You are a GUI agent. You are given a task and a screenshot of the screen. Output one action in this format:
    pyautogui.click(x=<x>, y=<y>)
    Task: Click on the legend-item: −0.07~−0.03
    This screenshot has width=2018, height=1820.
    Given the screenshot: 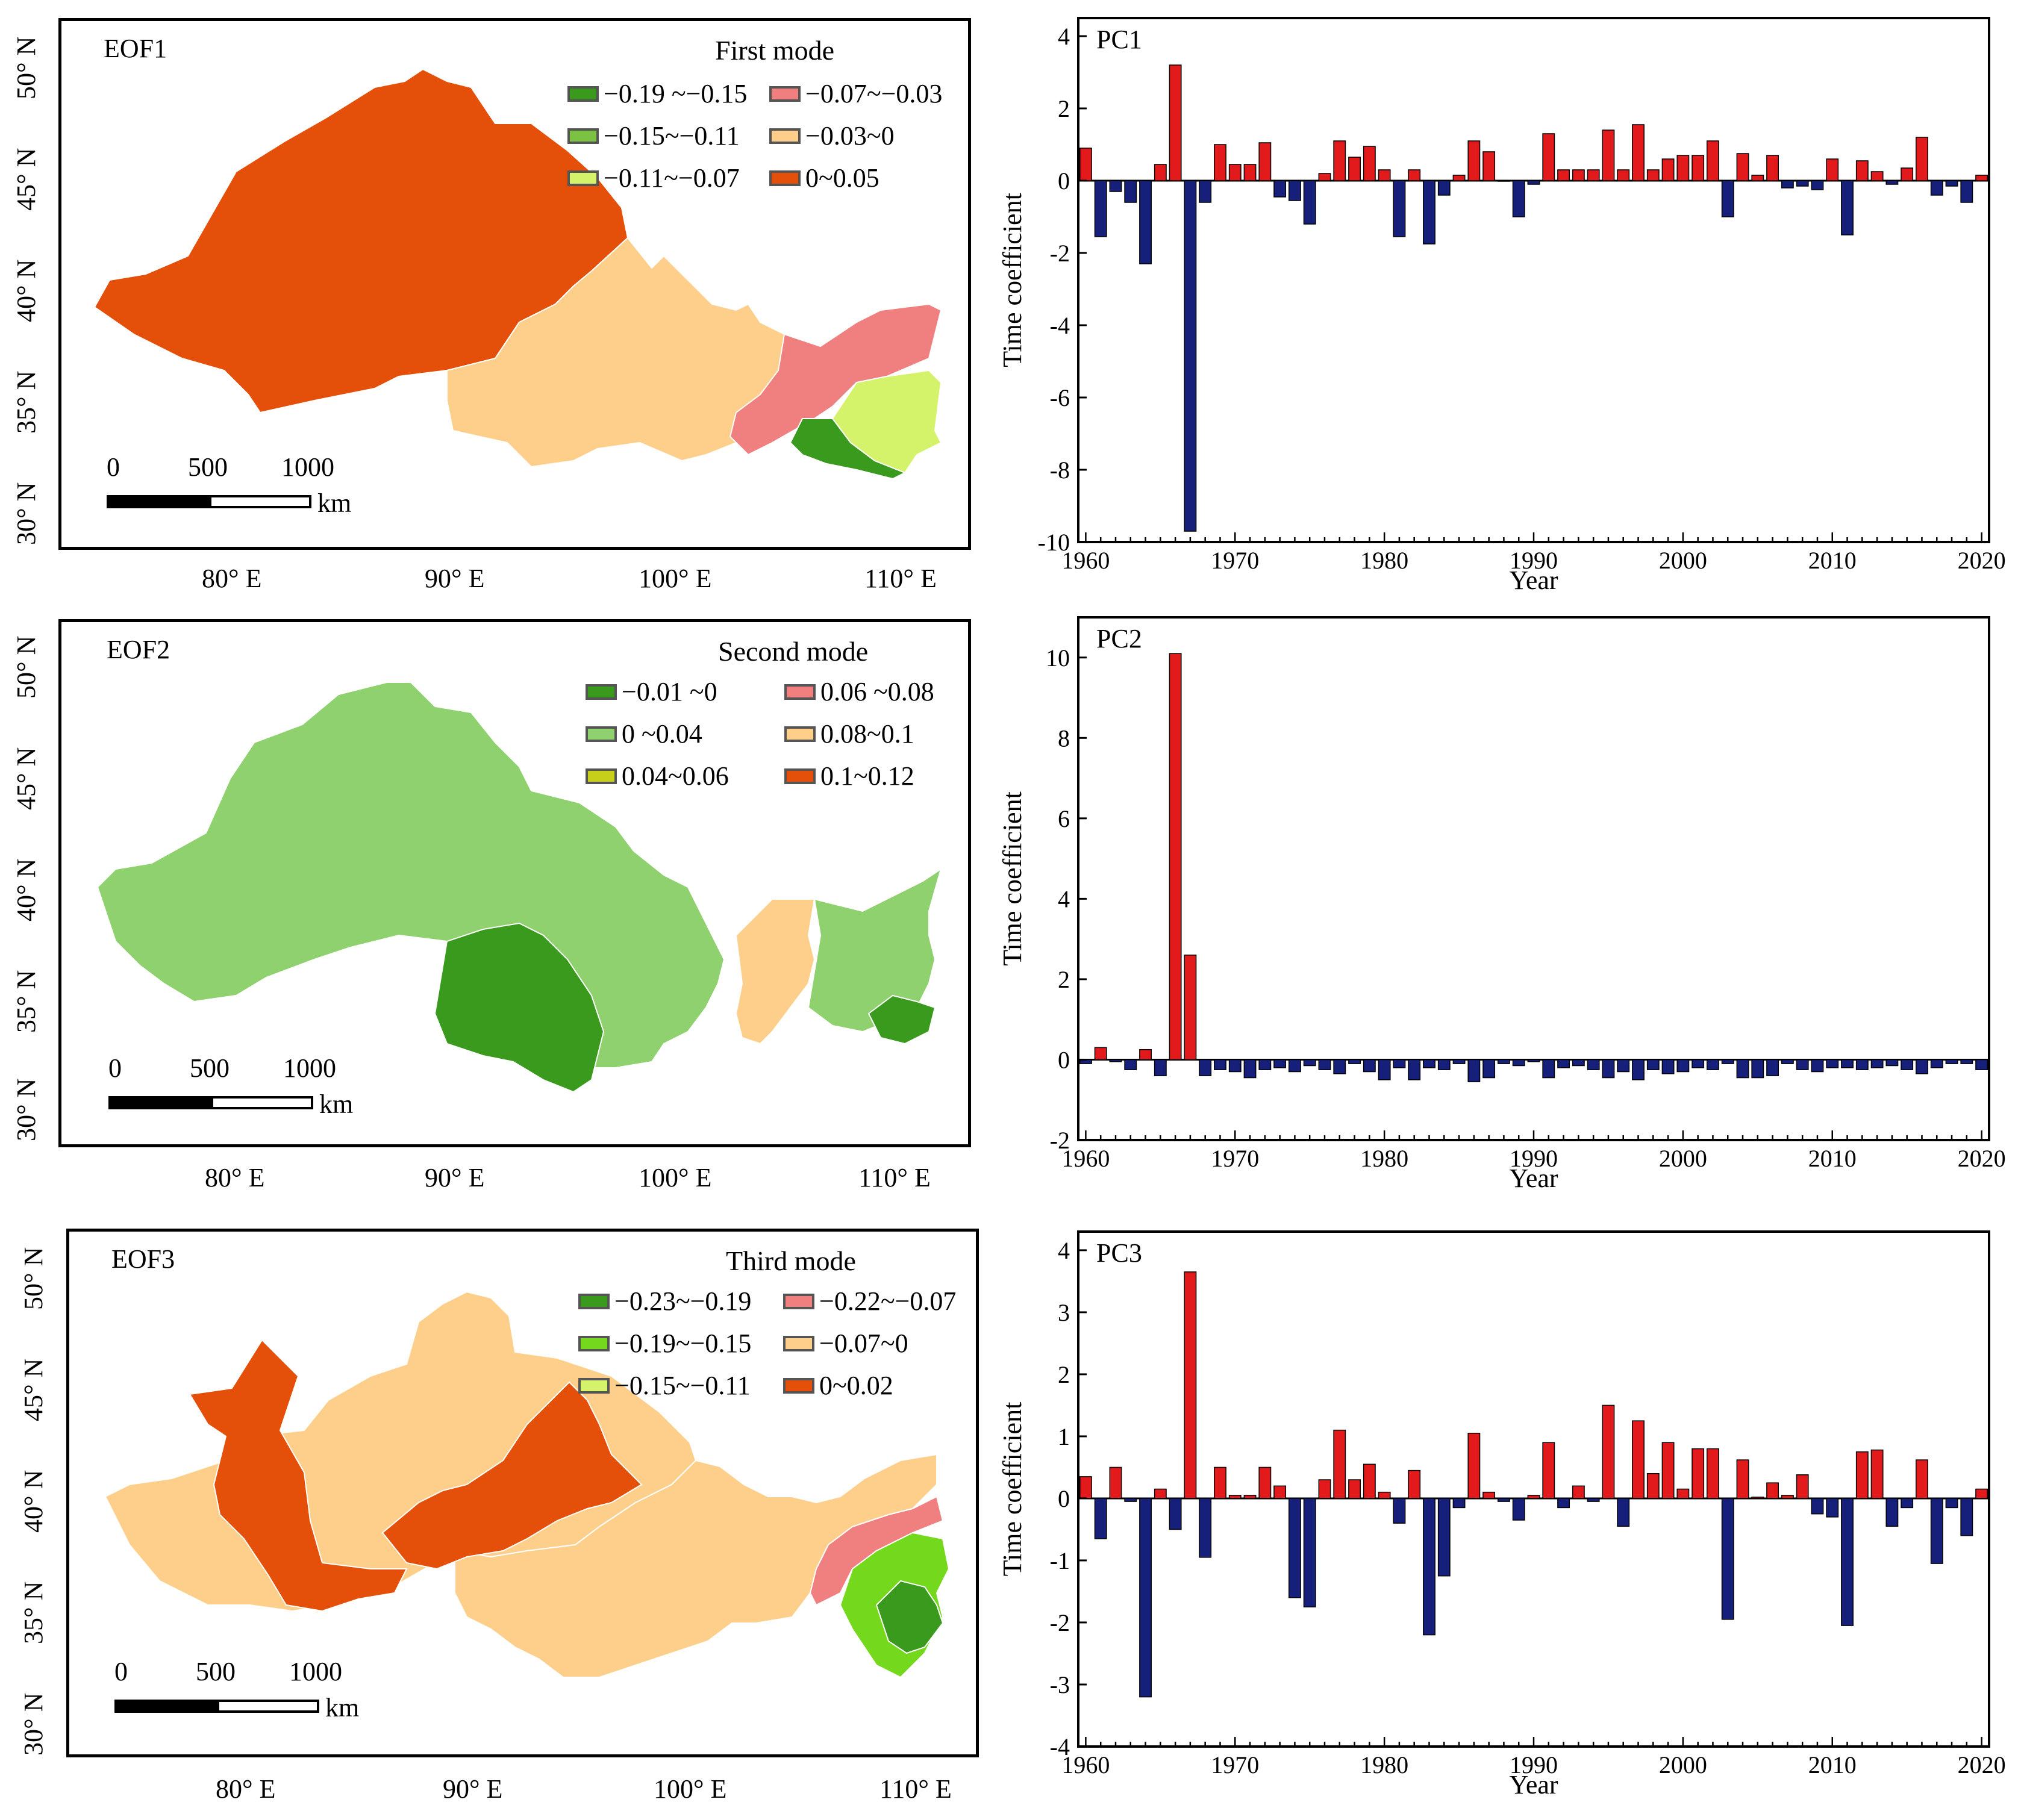 What is the action you would take?
    pyautogui.click(x=856, y=94)
    